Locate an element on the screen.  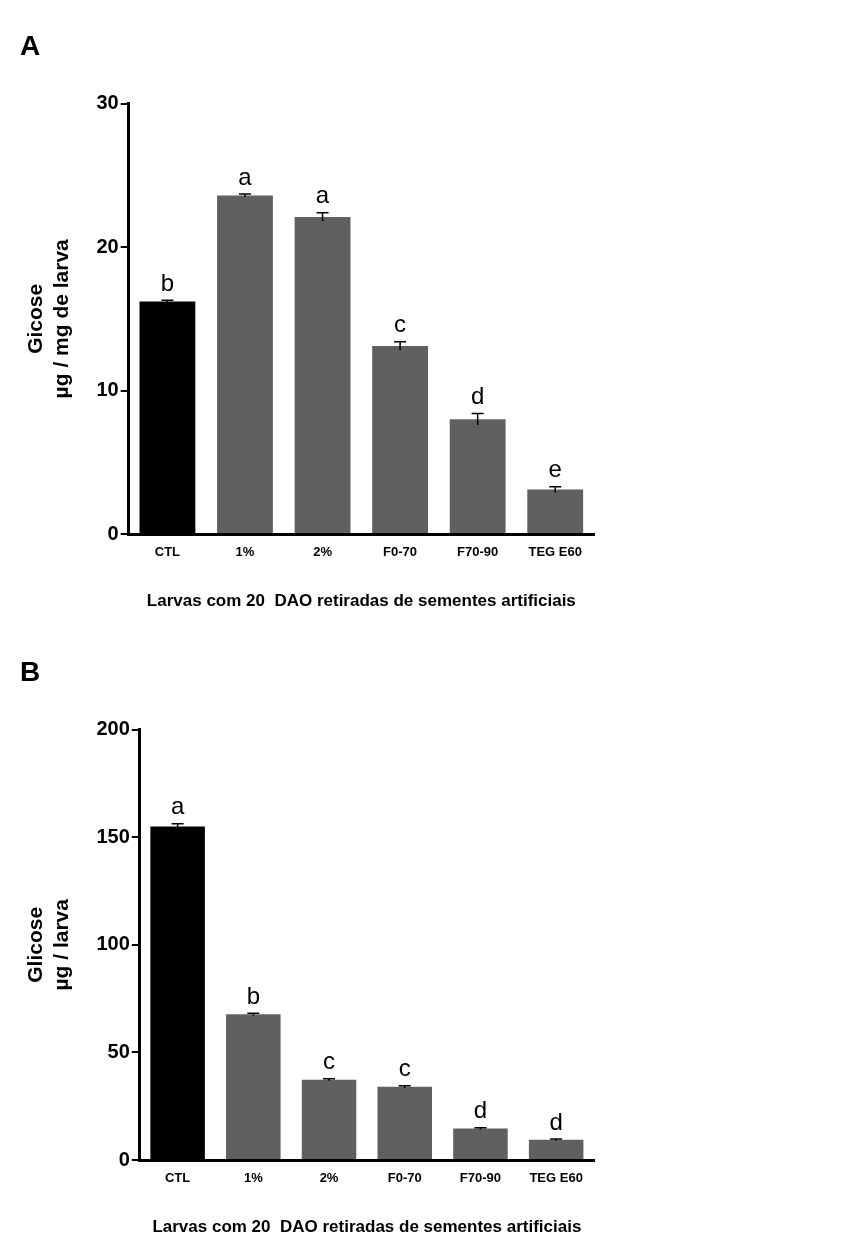
y-tick-label: 200 is located at coordinates (113, 728).